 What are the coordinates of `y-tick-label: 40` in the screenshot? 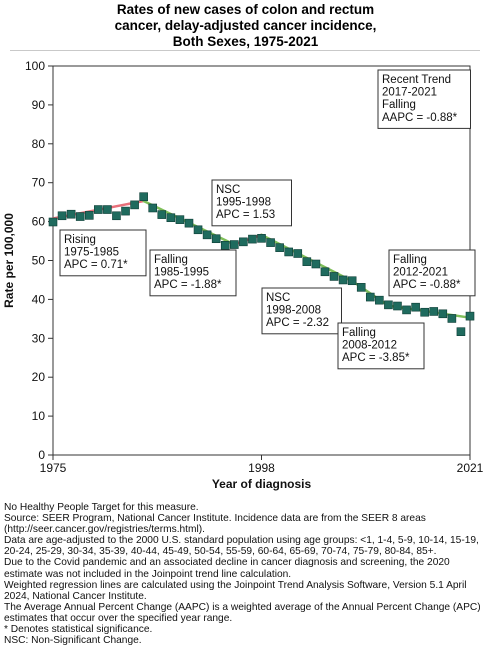 It's located at (39, 299).